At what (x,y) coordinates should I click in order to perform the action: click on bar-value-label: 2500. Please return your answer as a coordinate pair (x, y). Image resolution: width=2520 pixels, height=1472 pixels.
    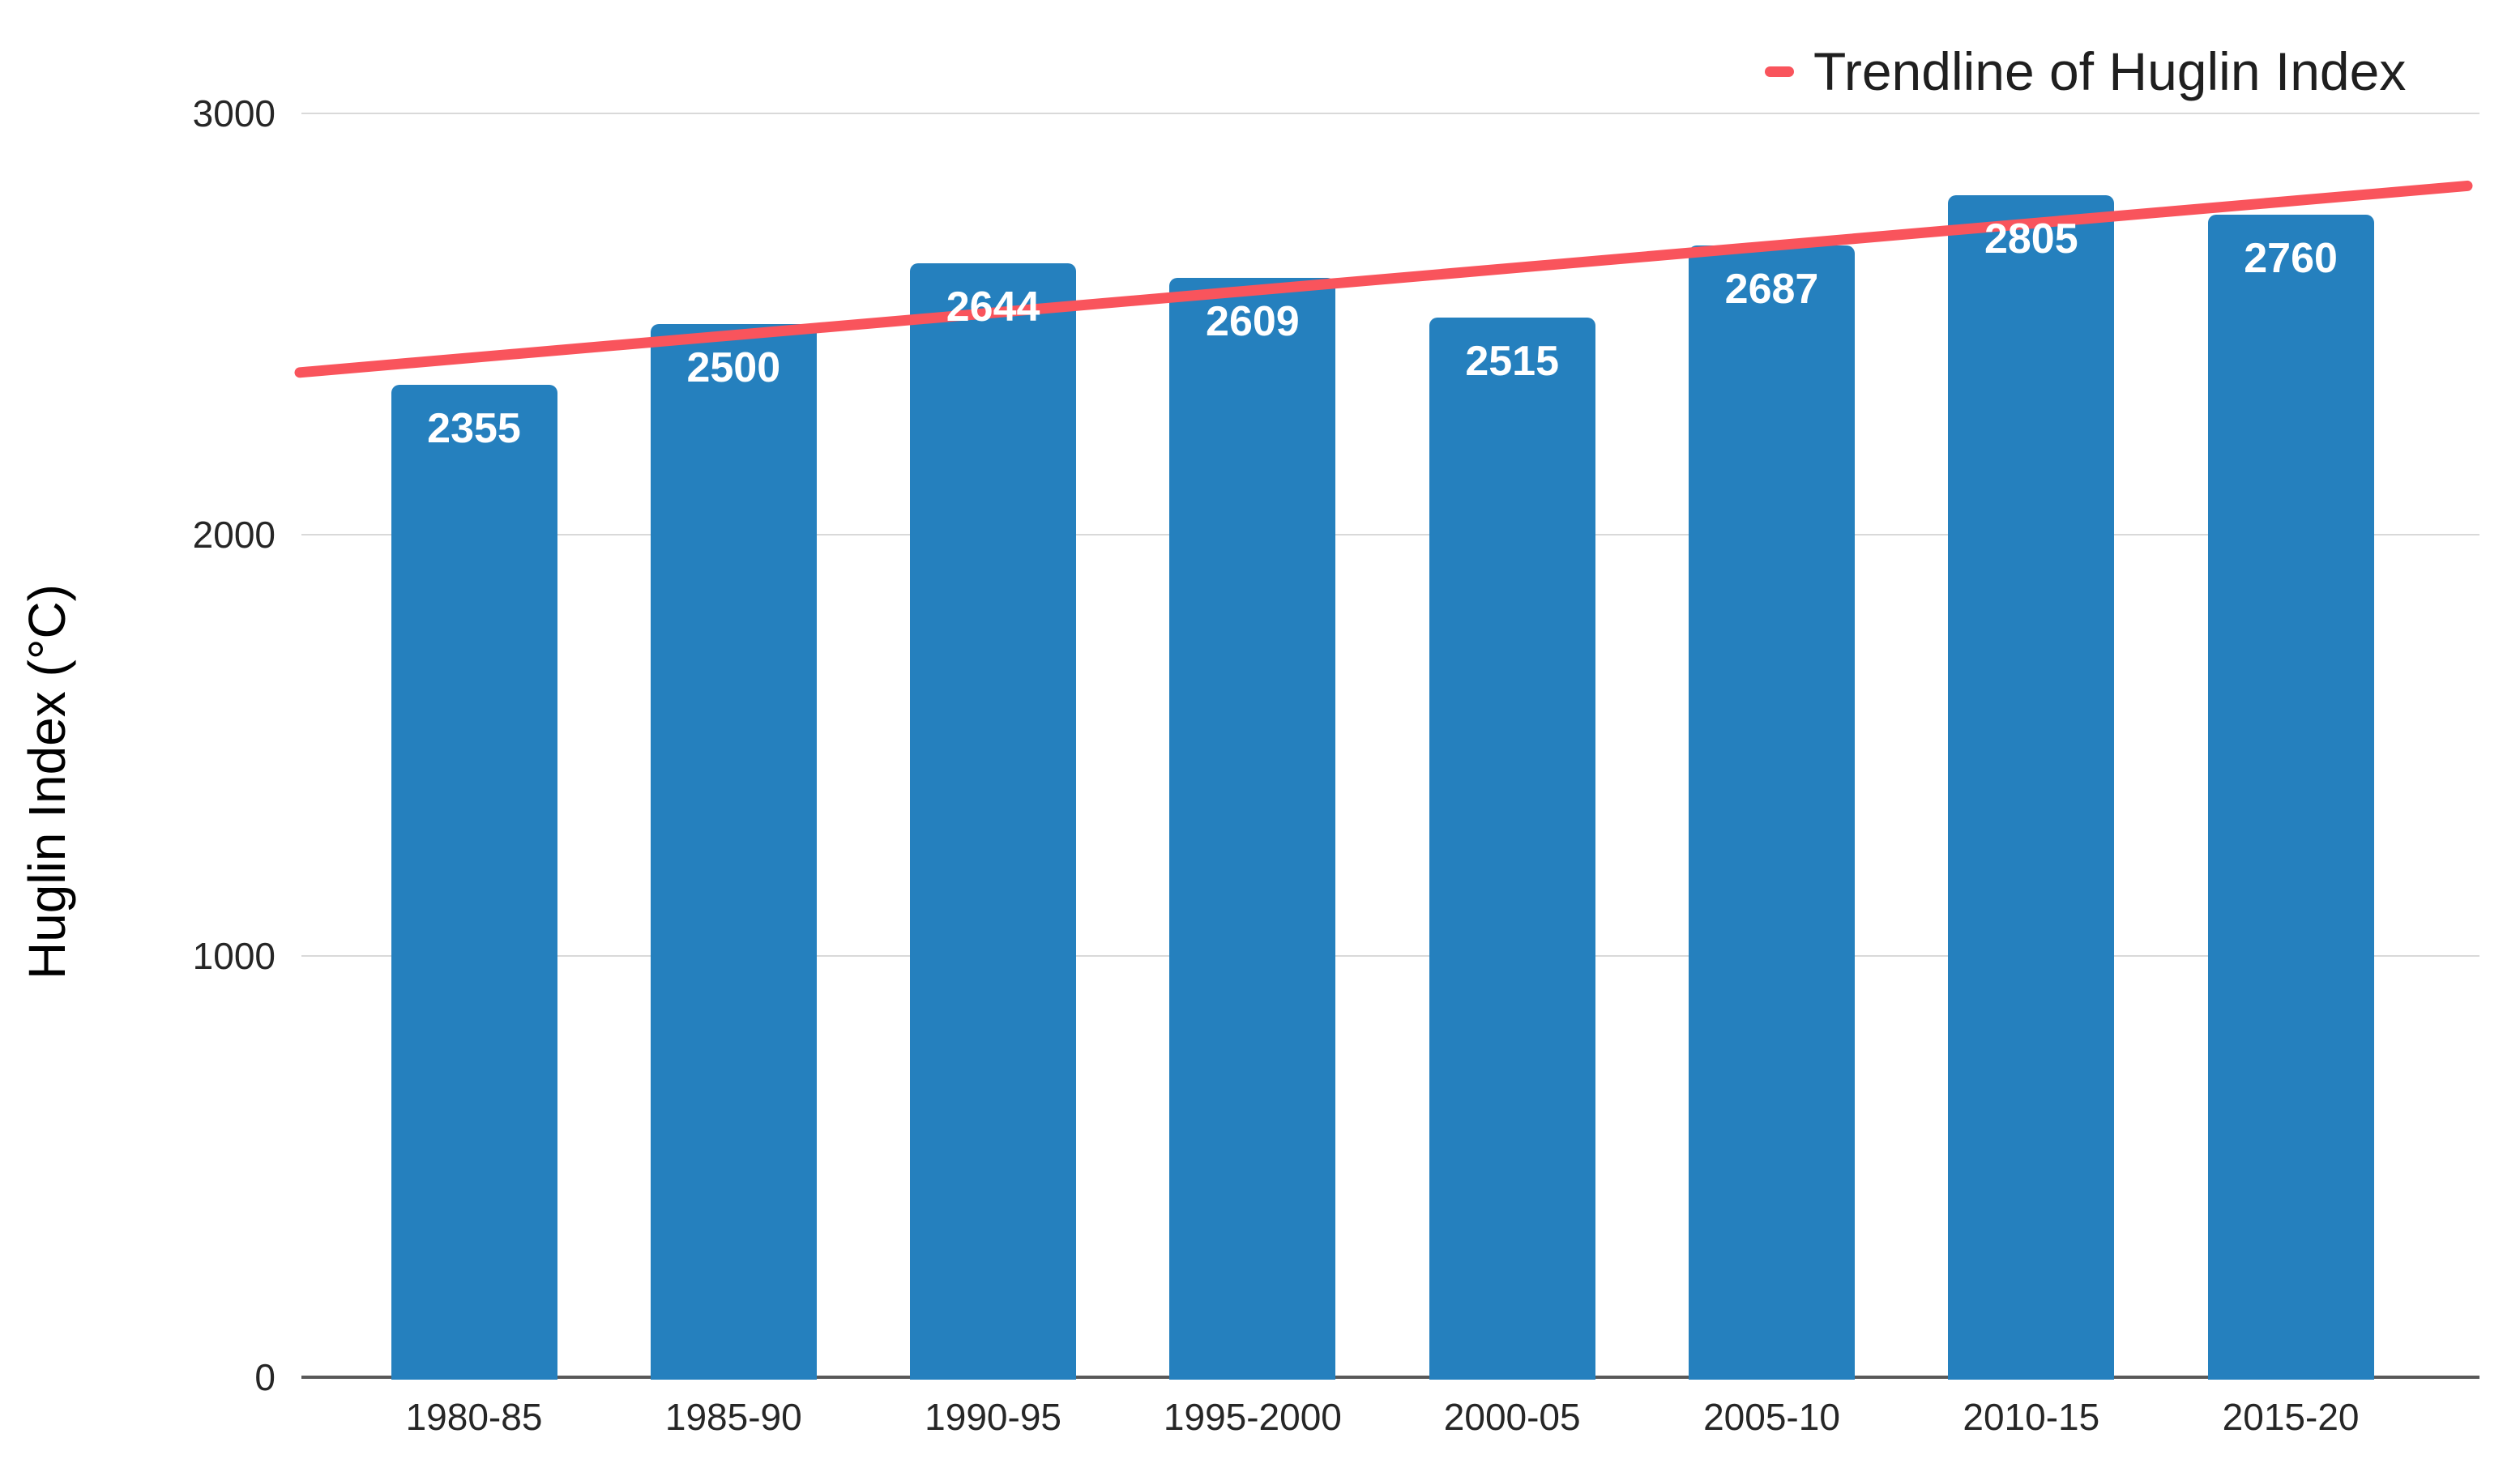
    Looking at the image, I should click on (733, 367).